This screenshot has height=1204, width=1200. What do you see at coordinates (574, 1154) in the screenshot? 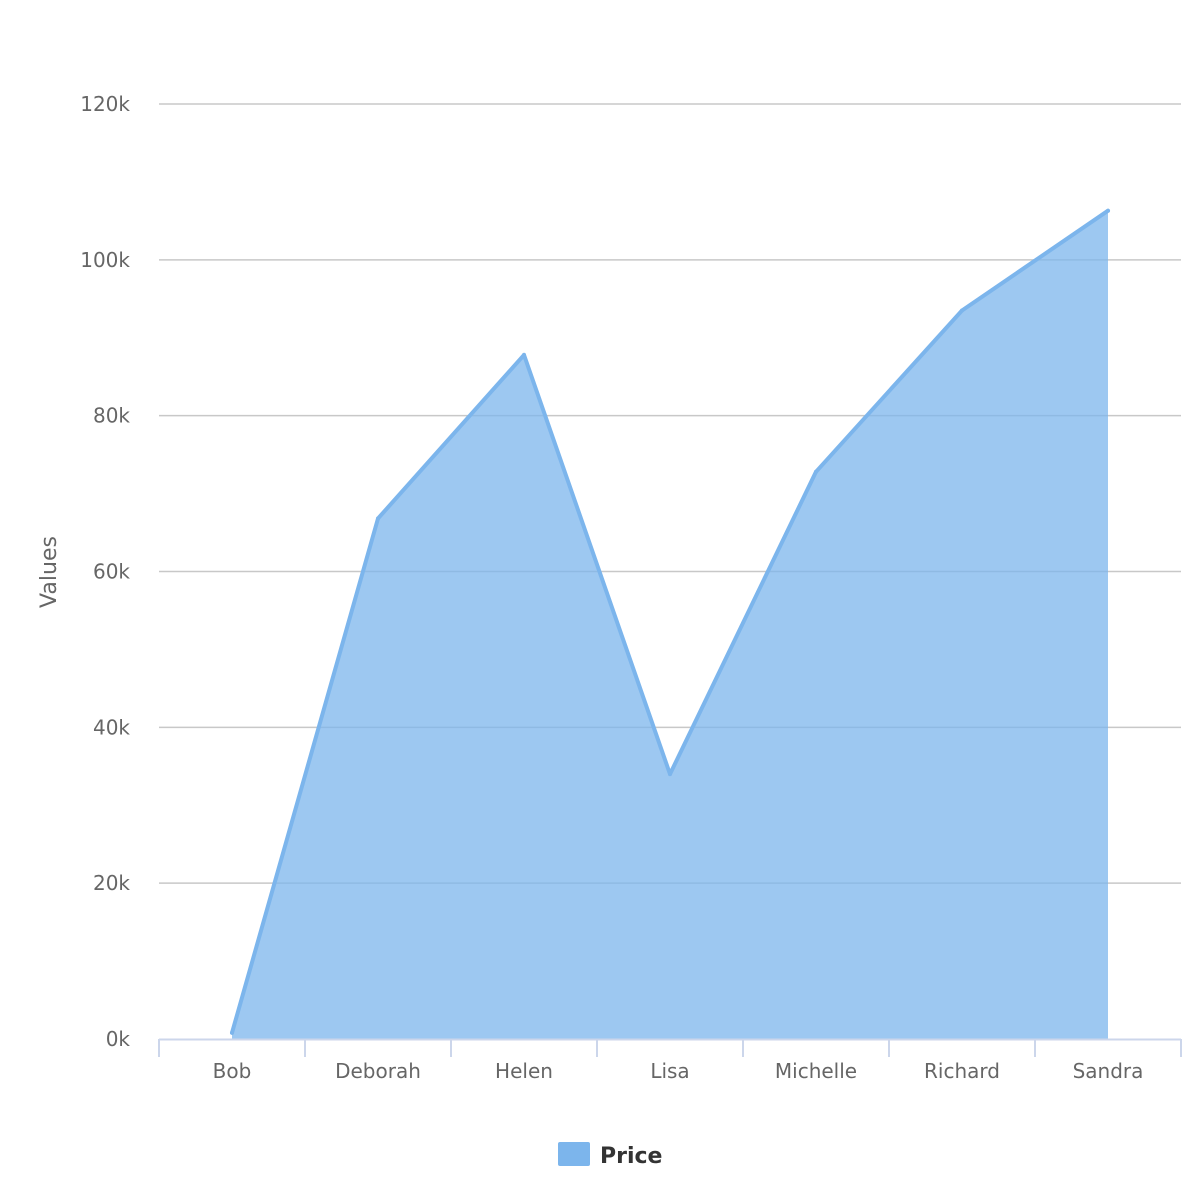
I see `legend-swatch-price` at bounding box center [574, 1154].